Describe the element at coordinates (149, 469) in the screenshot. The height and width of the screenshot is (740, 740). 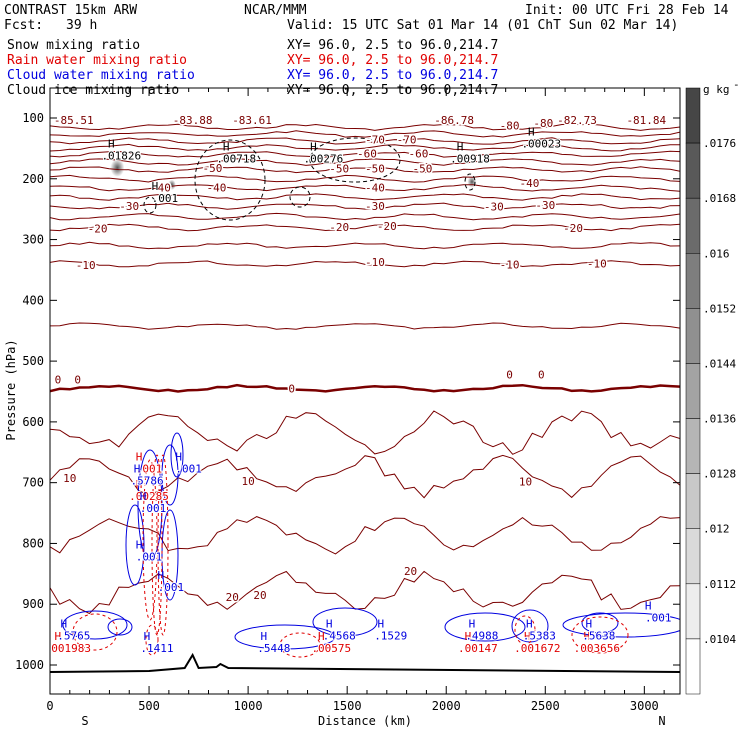
I see `rain-max-value: .001` at that location.